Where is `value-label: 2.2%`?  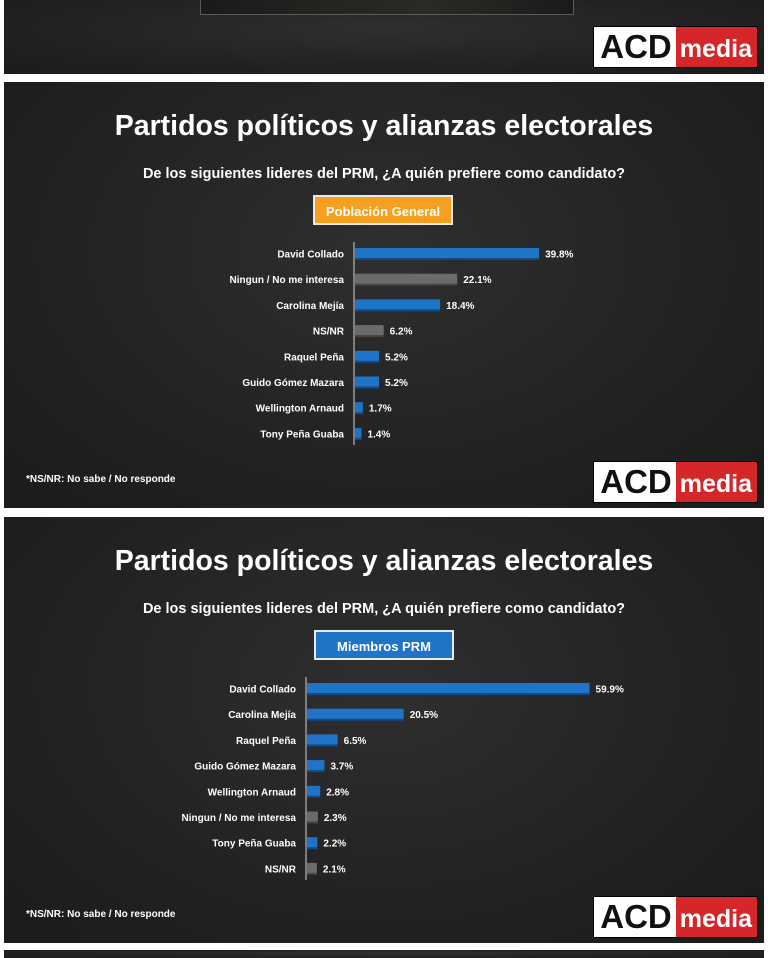 value-label: 2.2% is located at coordinates (334, 844).